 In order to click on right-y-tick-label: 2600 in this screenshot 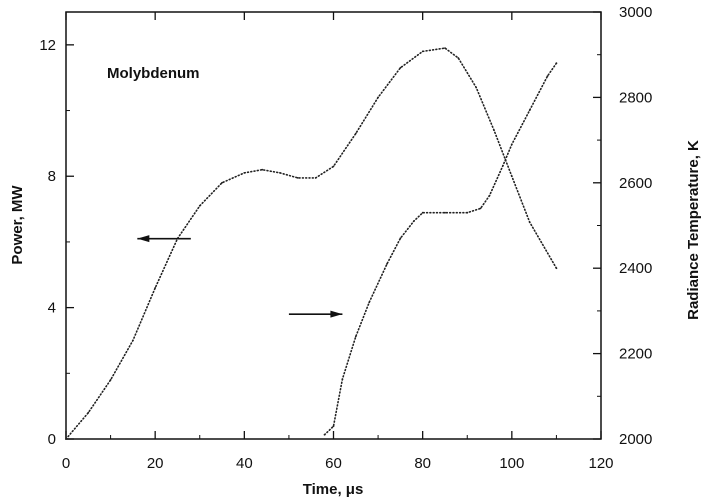, I will do `click(635, 183)`.